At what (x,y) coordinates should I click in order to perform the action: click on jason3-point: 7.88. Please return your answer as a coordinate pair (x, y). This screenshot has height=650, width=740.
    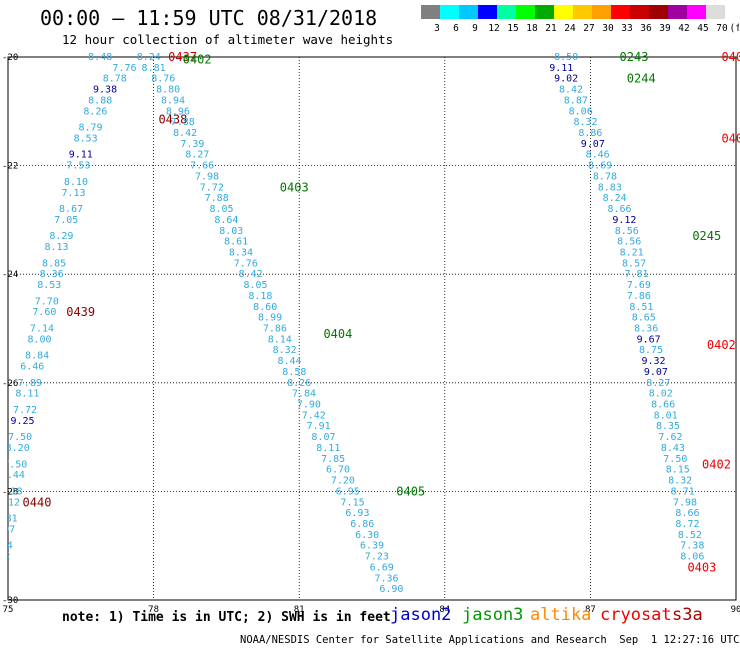
    Looking at the image, I should click on (217, 198).